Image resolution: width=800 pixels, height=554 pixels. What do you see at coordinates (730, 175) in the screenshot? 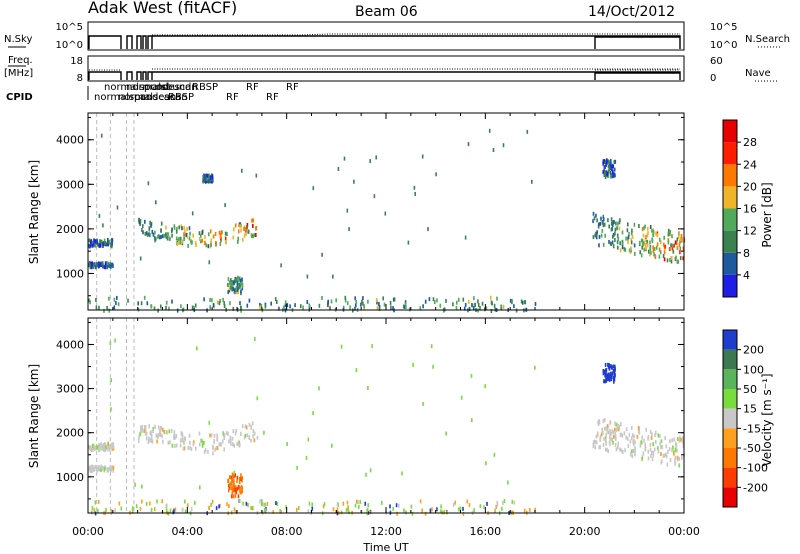
I see `colorbar-segment` at bounding box center [730, 175].